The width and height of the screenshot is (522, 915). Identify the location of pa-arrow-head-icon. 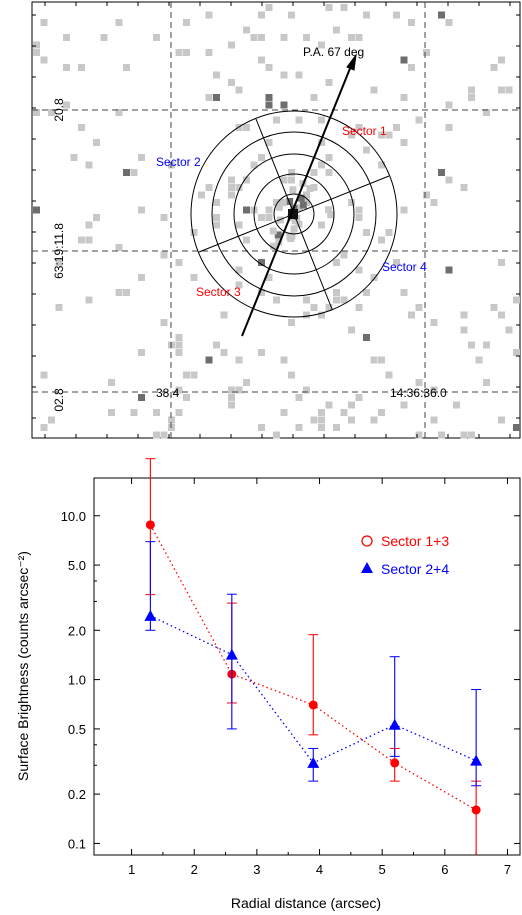
(351, 62).